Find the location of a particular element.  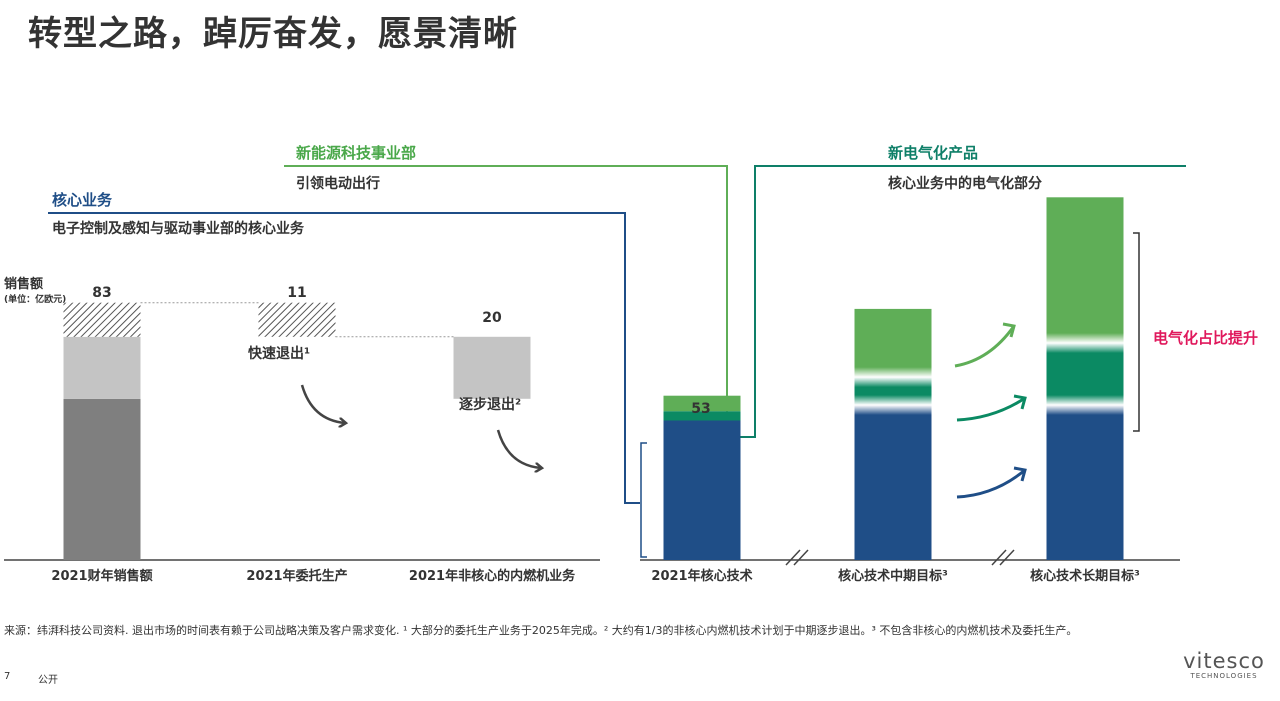

bar-fy2021-core-segment is located at coordinates (102, 479).